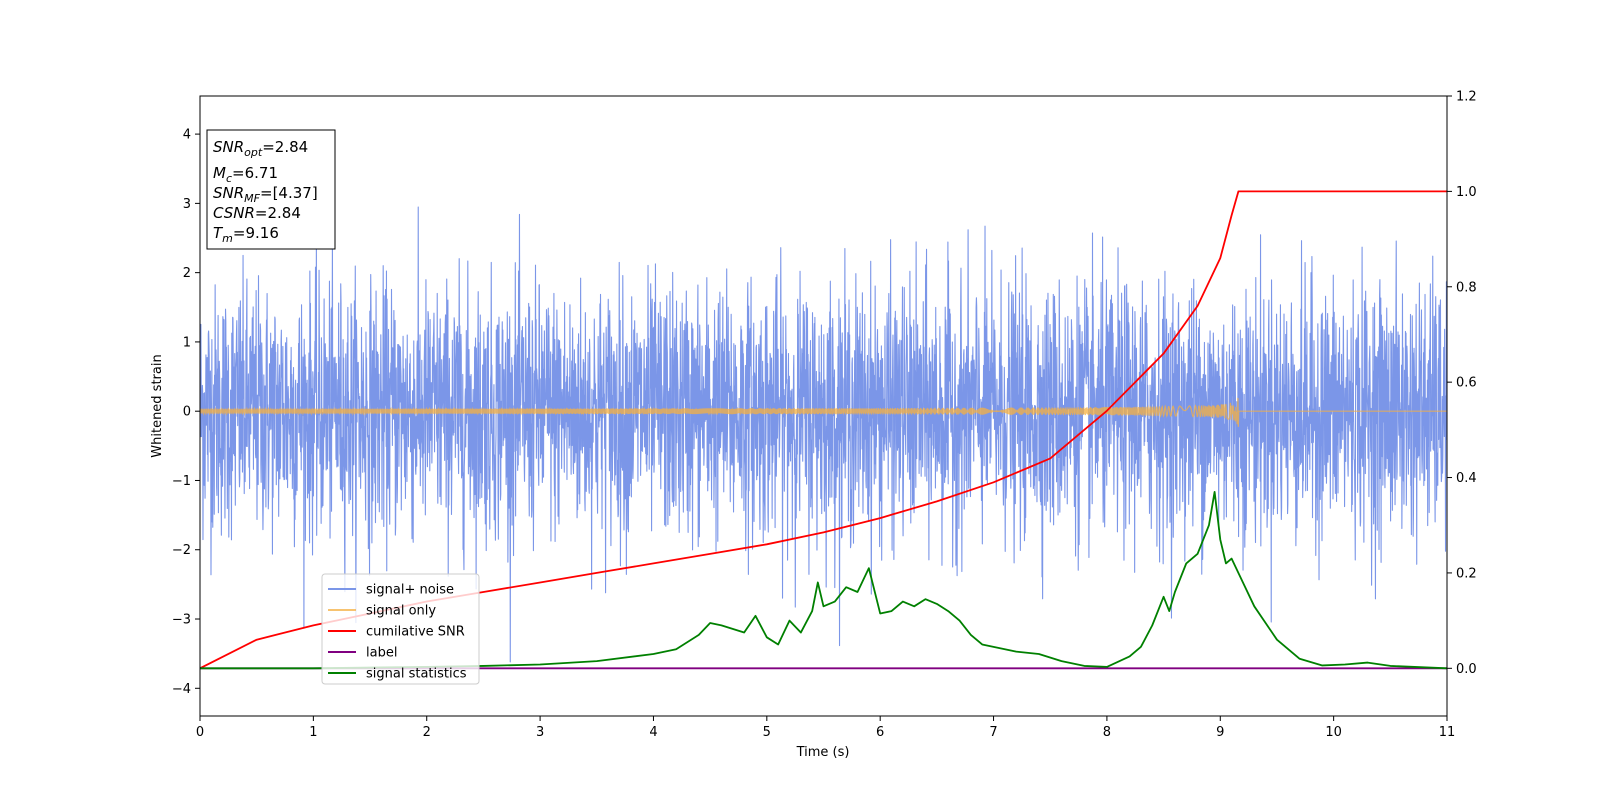 This screenshot has height=800, width=1600. Describe the element at coordinates (246, 234) in the screenshot. I see `annotation-line: Tm=9.16` at that location.